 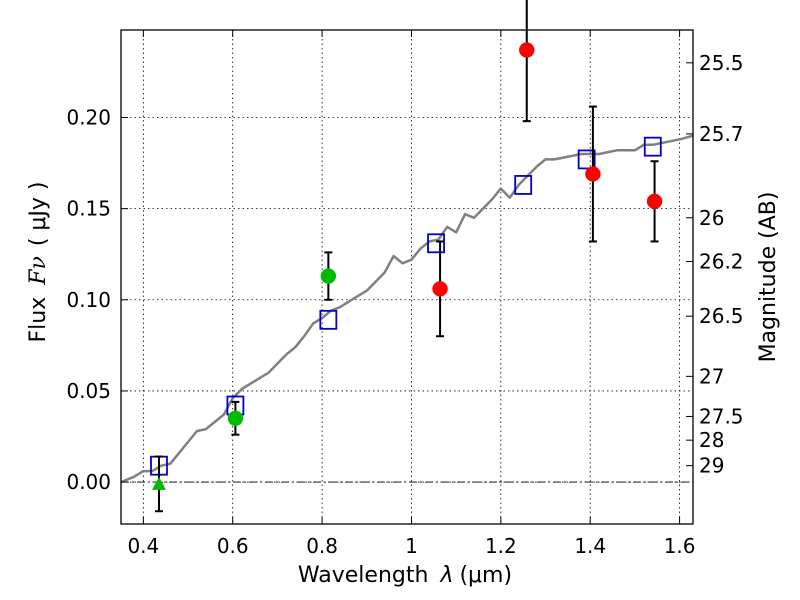 What do you see at coordinates (711, 218) in the screenshot?
I see `y2-tick-label: 26` at bounding box center [711, 218].